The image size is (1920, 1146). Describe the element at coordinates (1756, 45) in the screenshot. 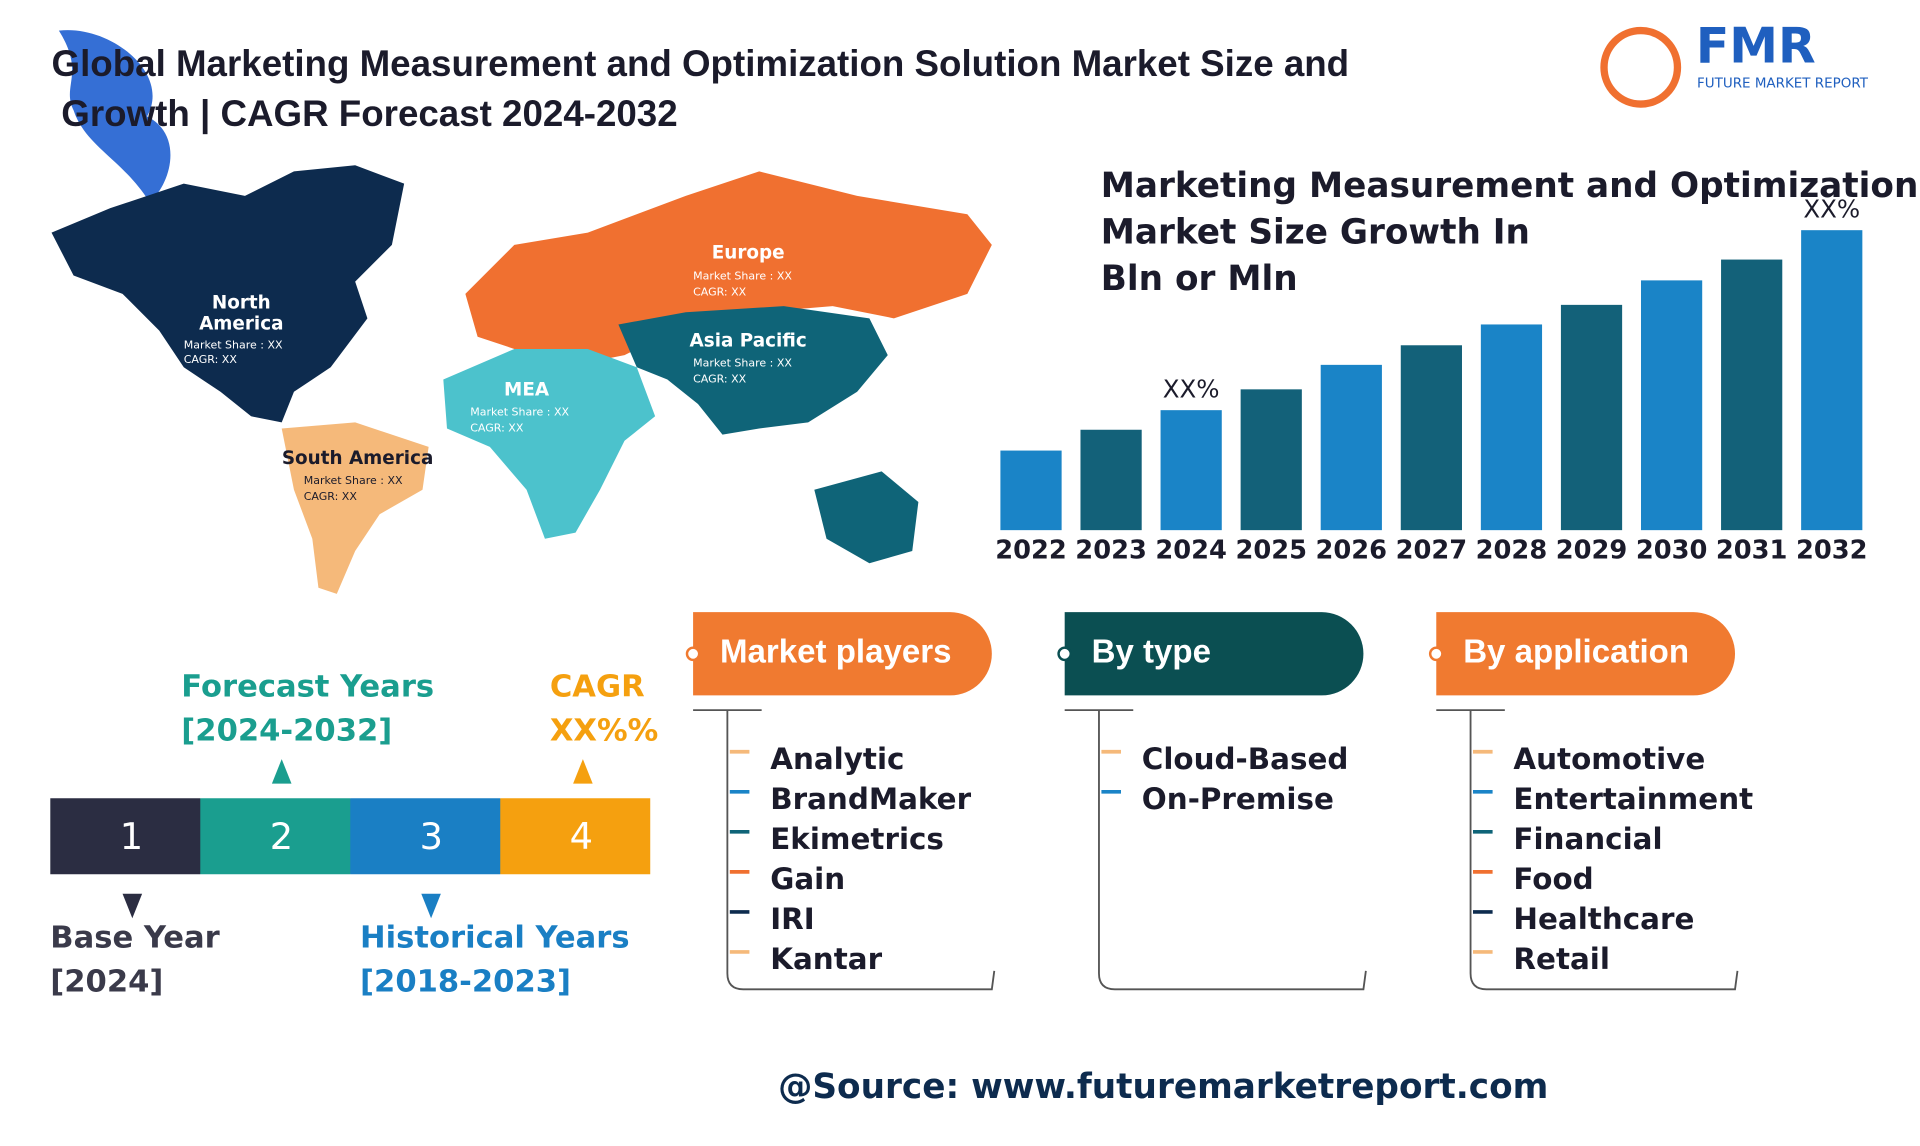

I see `logo-name: FMR` at that location.